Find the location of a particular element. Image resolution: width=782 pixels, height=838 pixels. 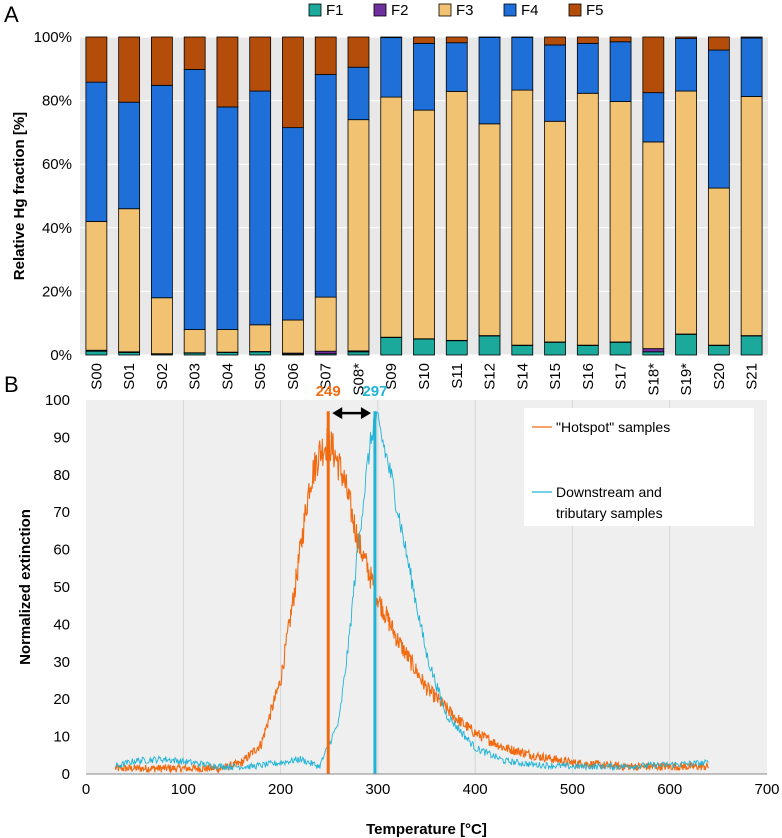

panel-b-x-tick-label: 600 is located at coordinates (669, 789).